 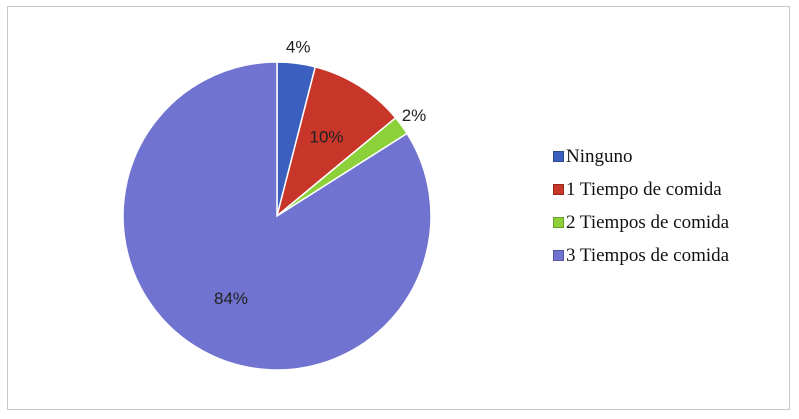 I want to click on legend-label-ninguno: Ninguno, so click(x=599, y=156).